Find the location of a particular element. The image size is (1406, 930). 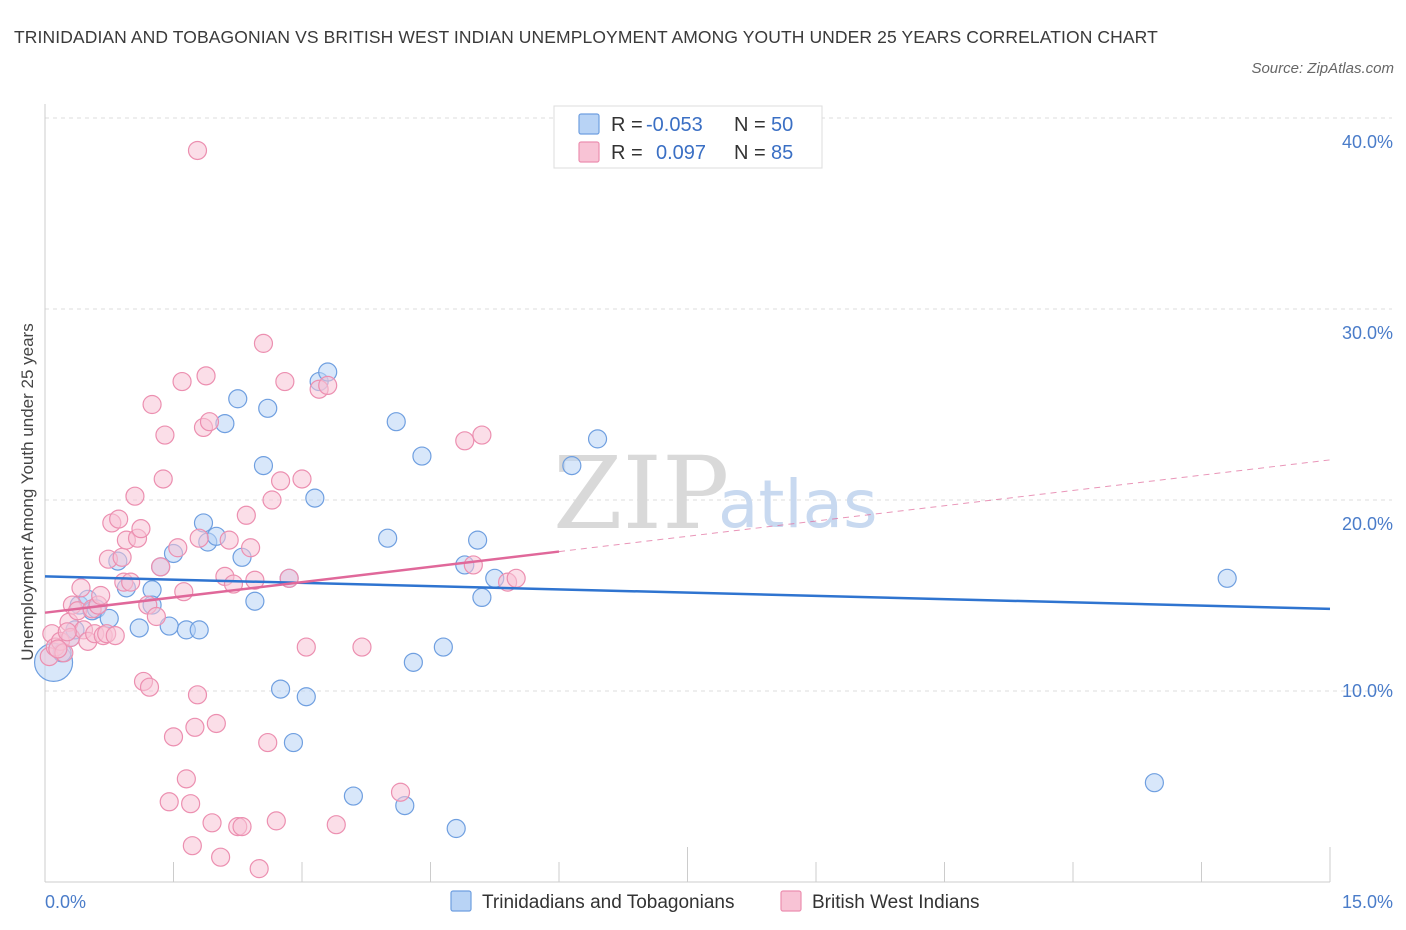

legend-n-value: 85 is located at coordinates (782, 153).